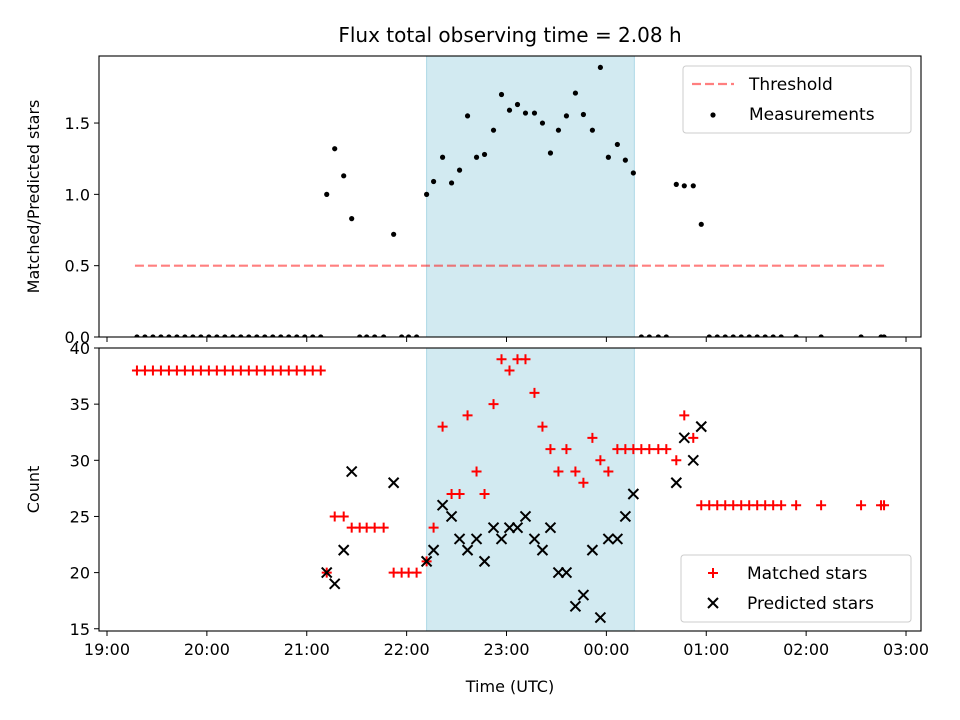 The image size is (960, 720). I want to click on y-tick-label: 1.0, so click(77, 194).